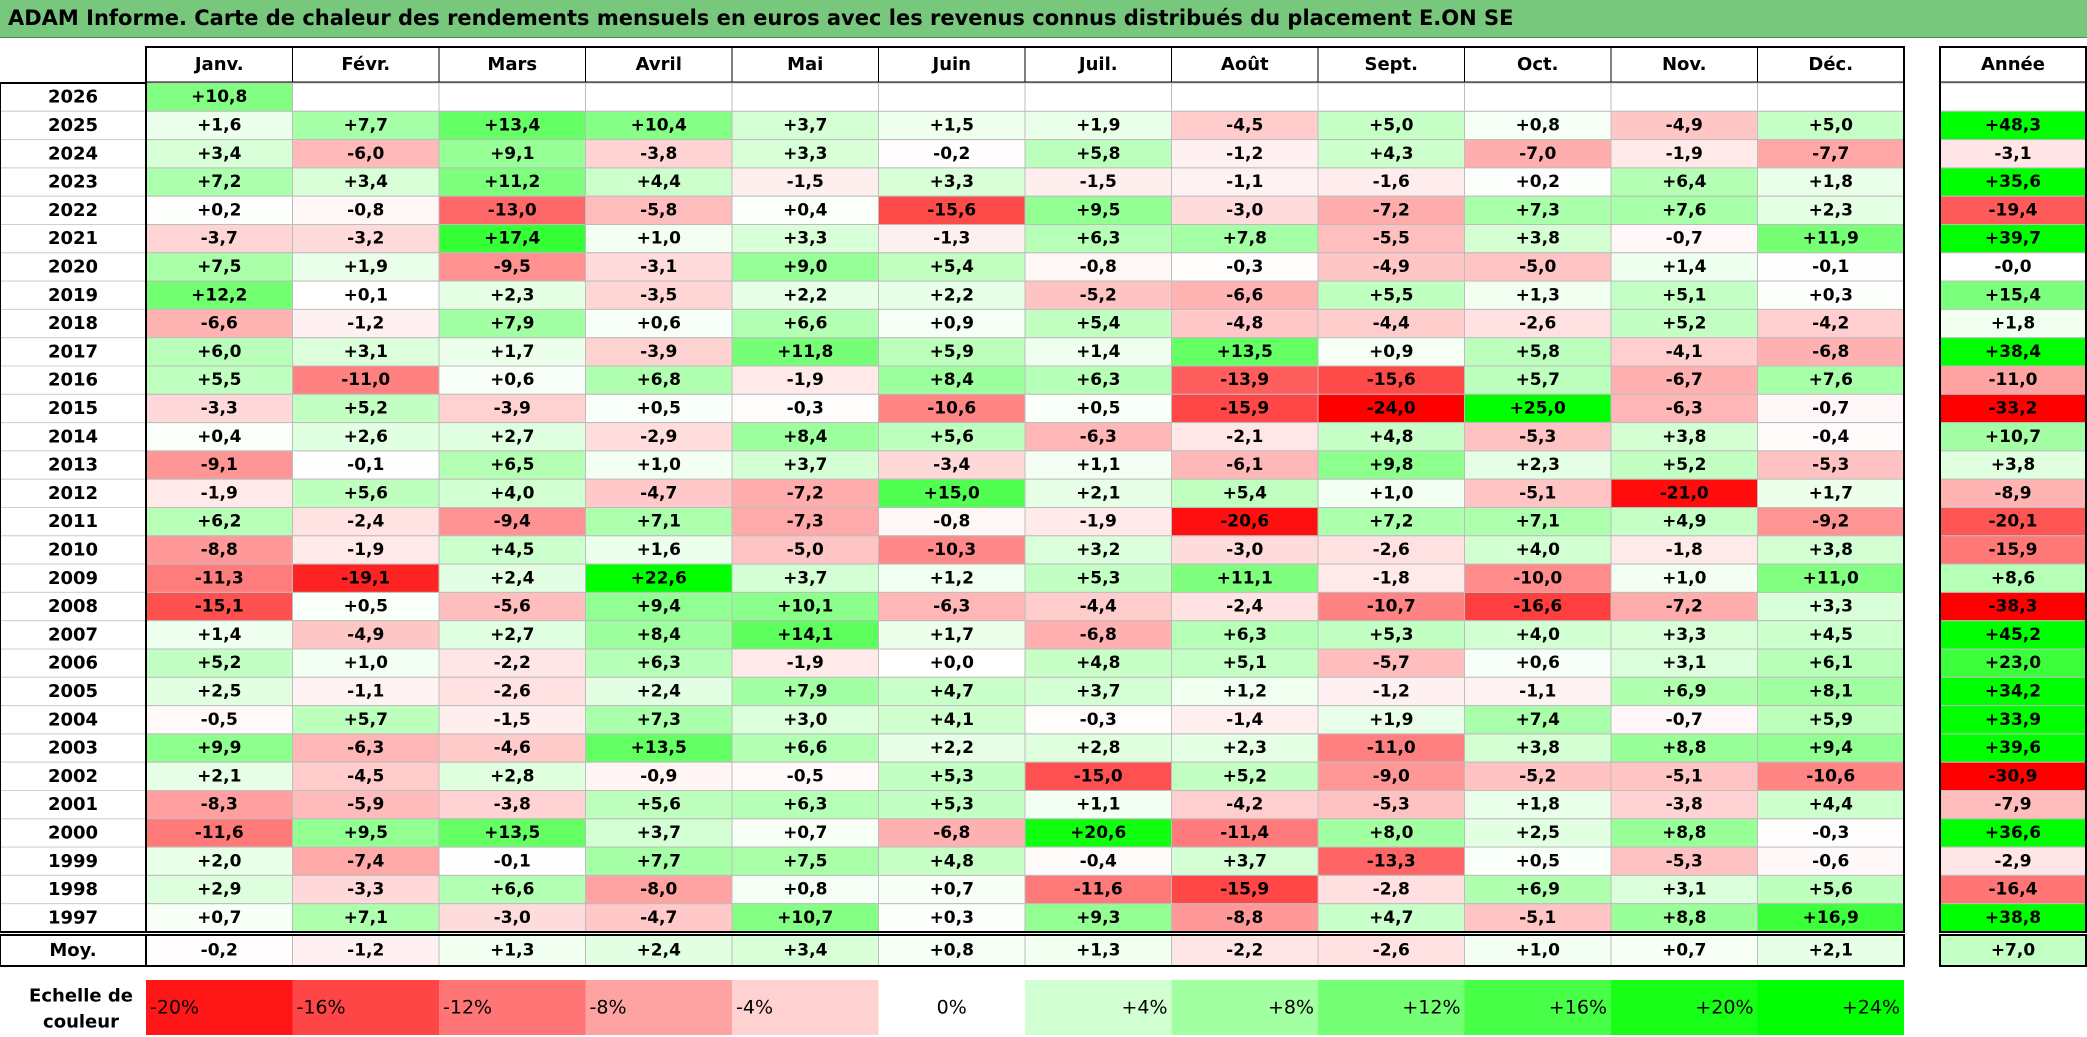 This screenshot has width=2087, height=1037. I want to click on year-label: 2003, so click(73, 748).